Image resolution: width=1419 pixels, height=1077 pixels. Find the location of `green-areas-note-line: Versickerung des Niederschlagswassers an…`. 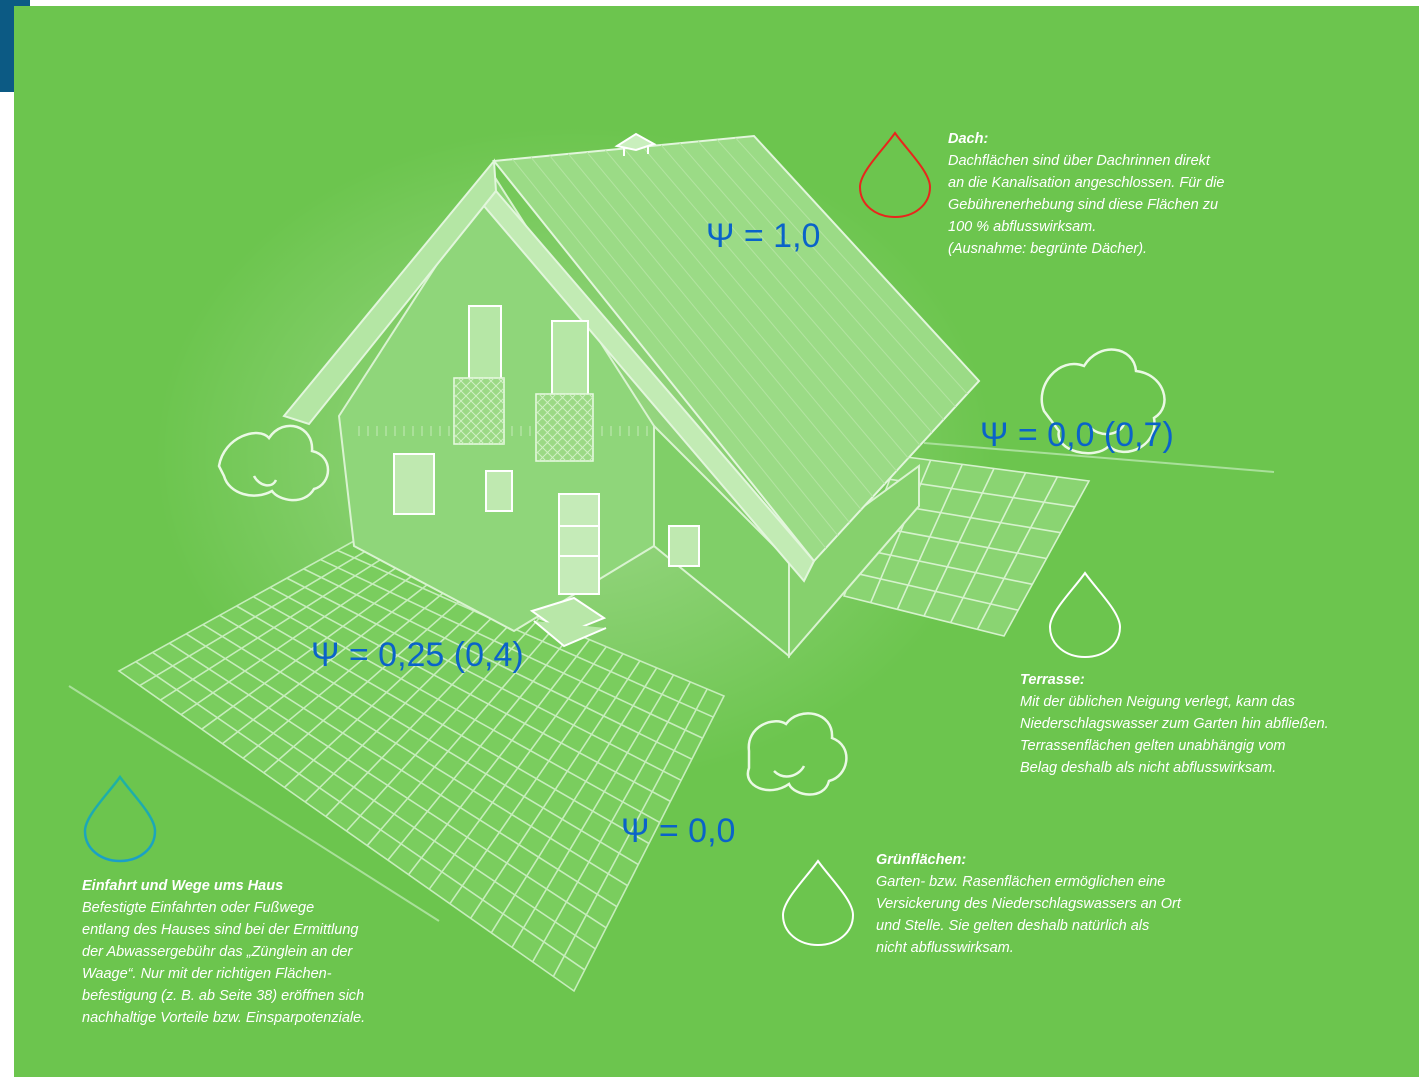

green-areas-note-line: Versickerung des Niederschlagswassers an… is located at coordinates (1028, 904).